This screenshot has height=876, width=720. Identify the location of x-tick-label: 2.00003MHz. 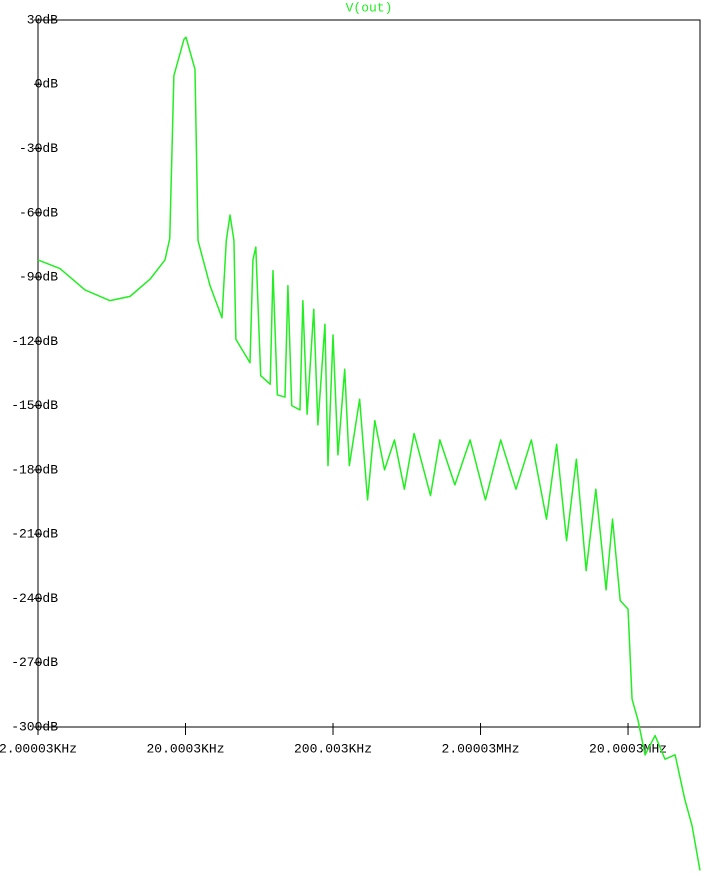
(481, 748).